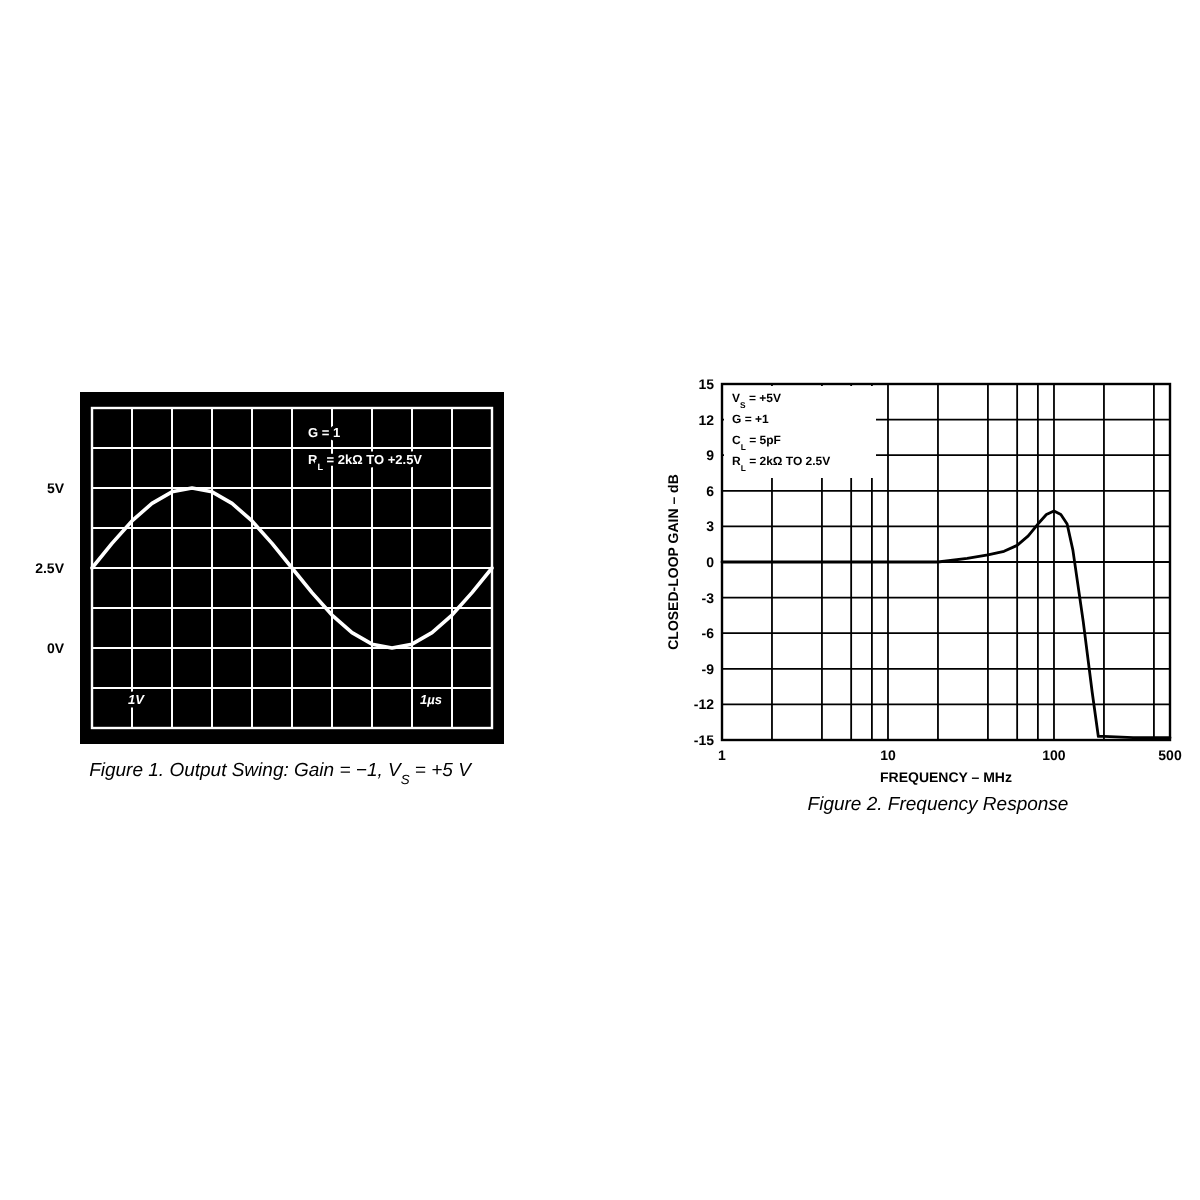 This screenshot has height=1200, width=1200. What do you see at coordinates (938, 805) in the screenshot?
I see `text: Figure 2. Frequency Response` at bounding box center [938, 805].